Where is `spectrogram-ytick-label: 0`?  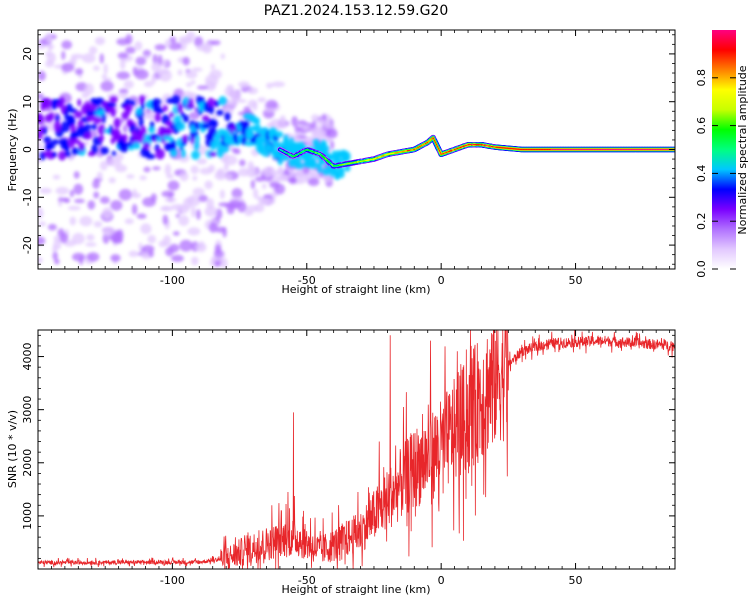 spectrogram-ytick-label: 0 is located at coordinates (27, 149).